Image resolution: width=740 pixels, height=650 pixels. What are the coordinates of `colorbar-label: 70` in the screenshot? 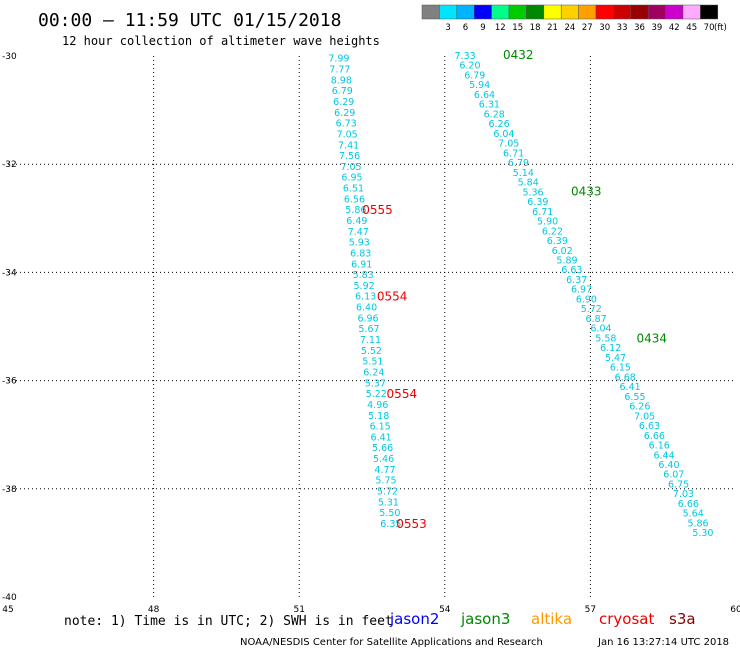 It's located at (709, 28).